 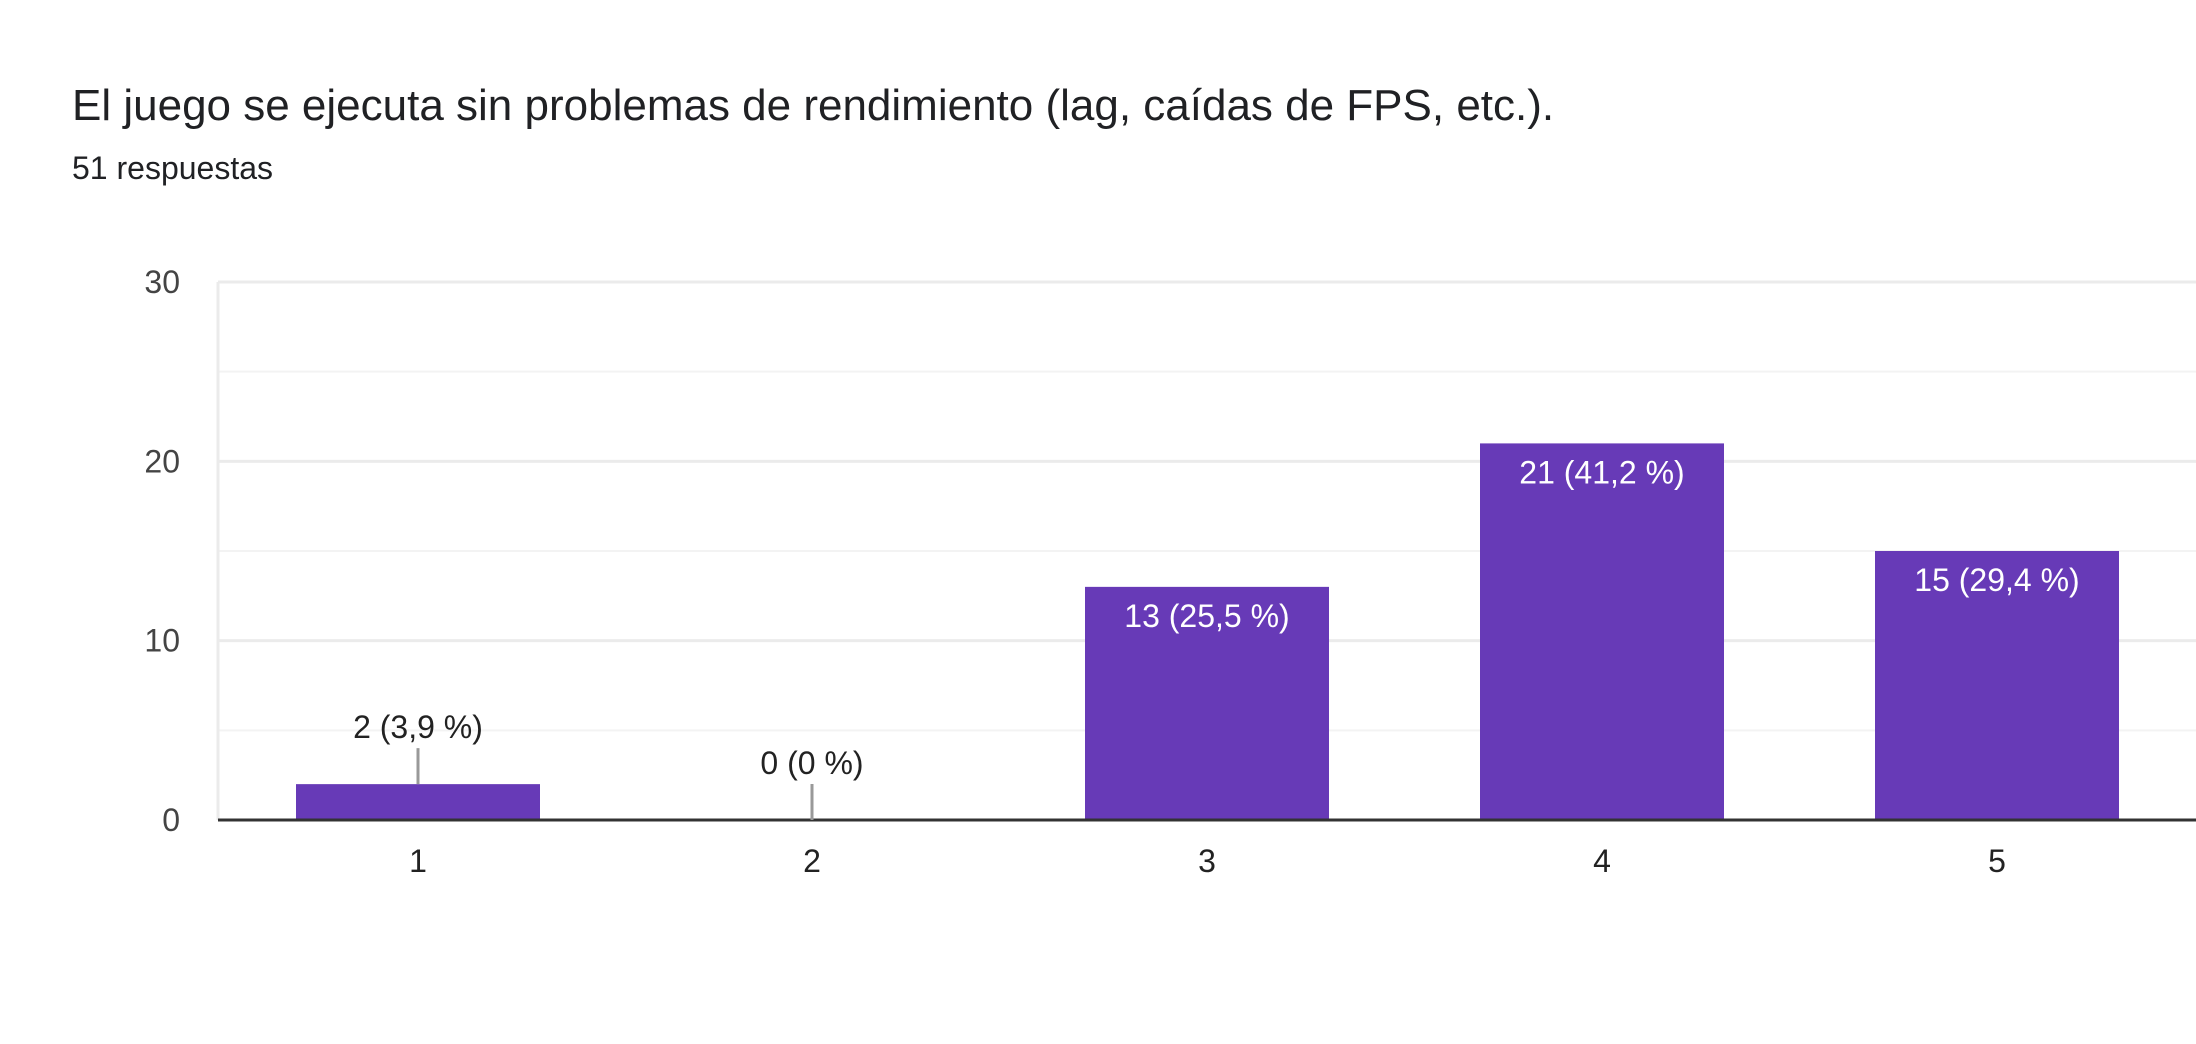 What do you see at coordinates (162, 282) in the screenshot?
I see `y-tick-label: 30` at bounding box center [162, 282].